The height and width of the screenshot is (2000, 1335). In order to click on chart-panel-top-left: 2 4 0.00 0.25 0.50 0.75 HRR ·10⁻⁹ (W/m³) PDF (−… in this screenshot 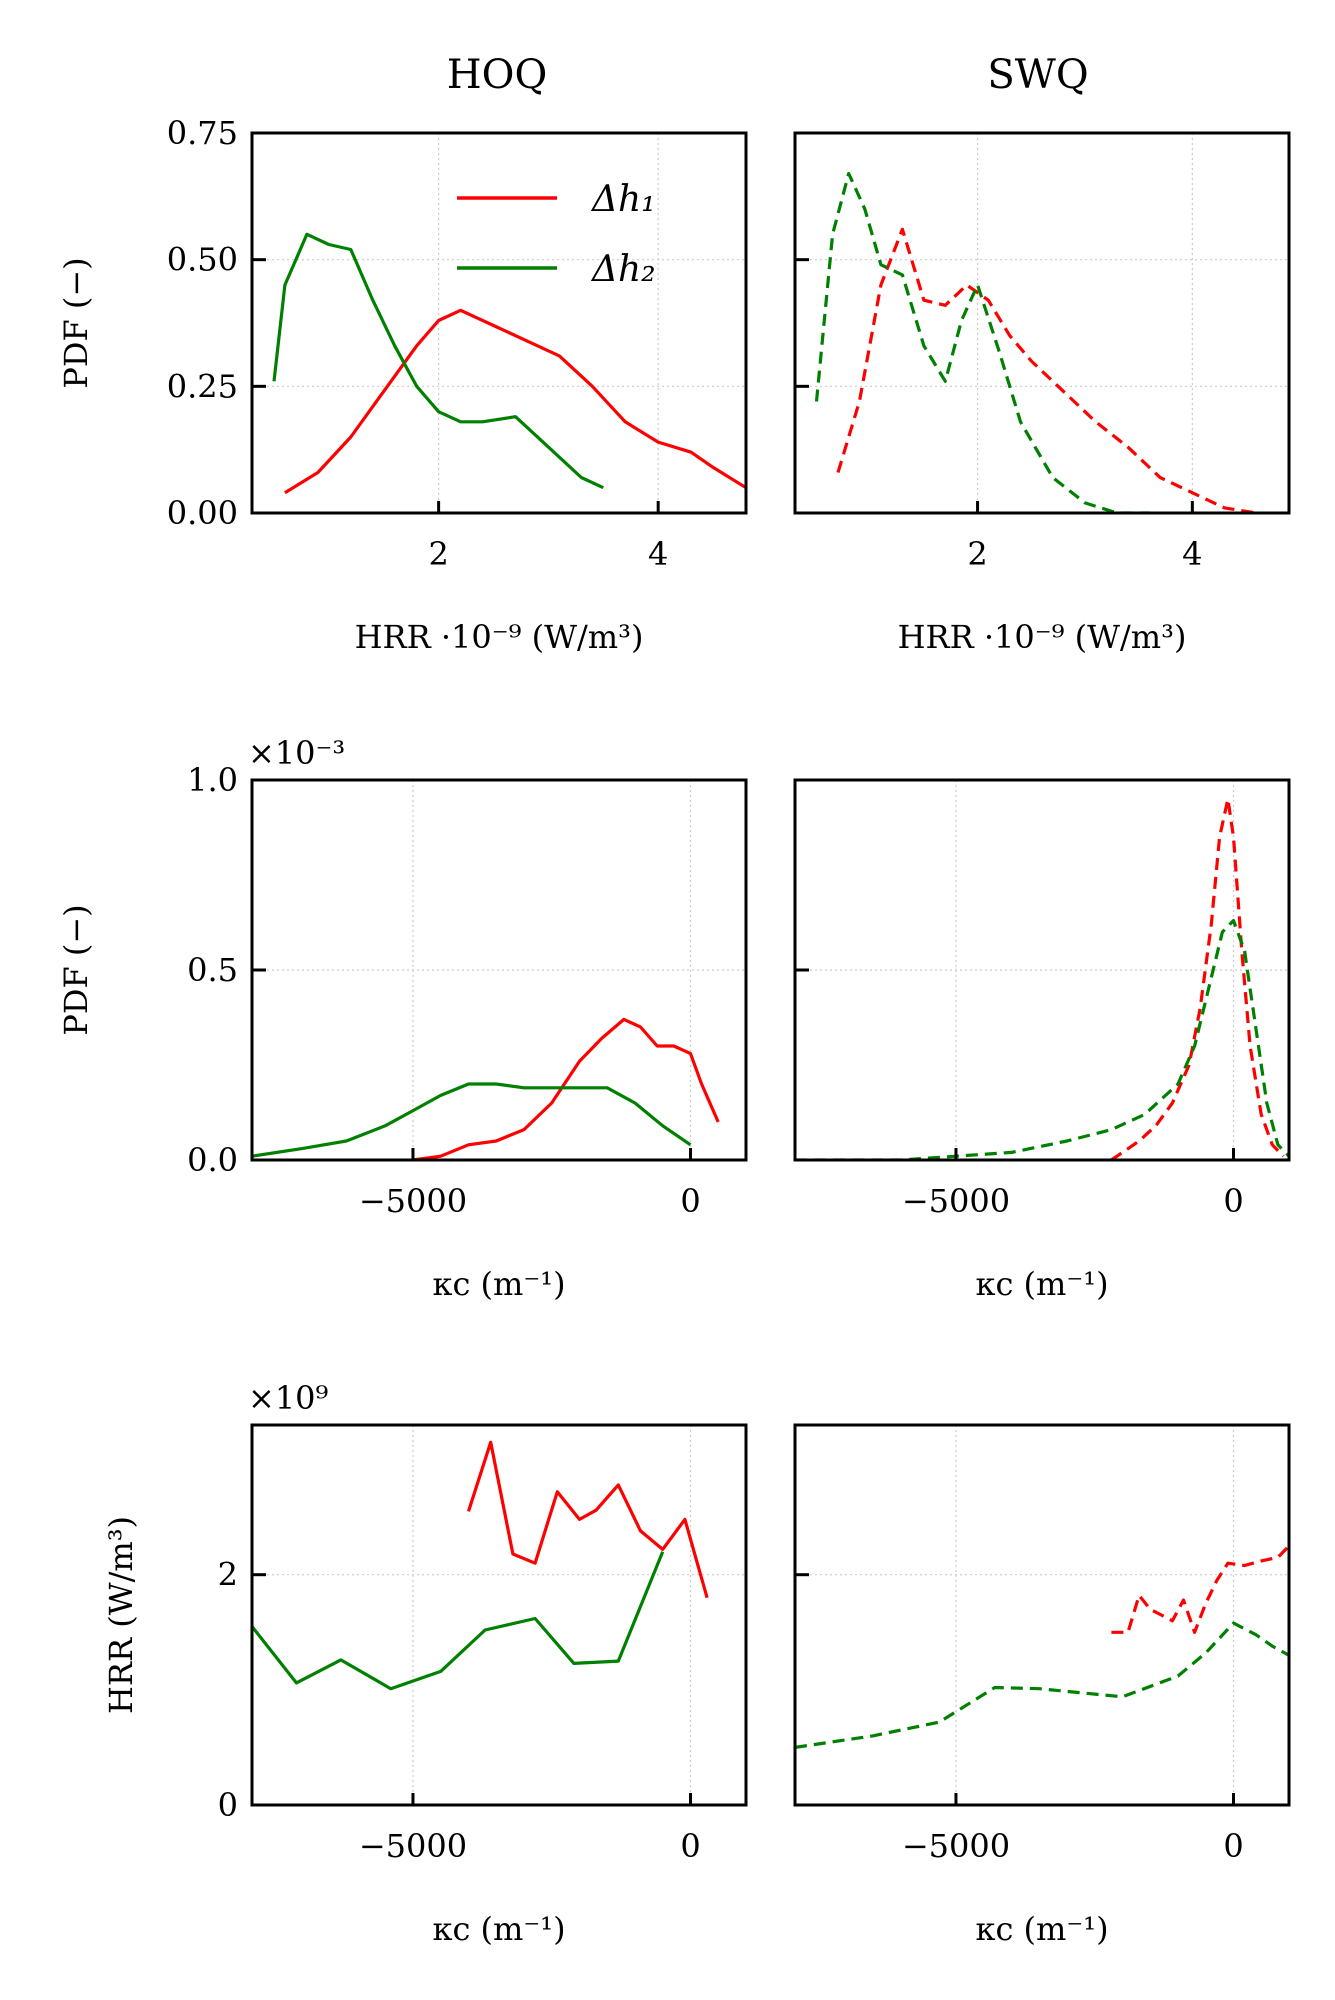, I will do `click(402, 385)`.